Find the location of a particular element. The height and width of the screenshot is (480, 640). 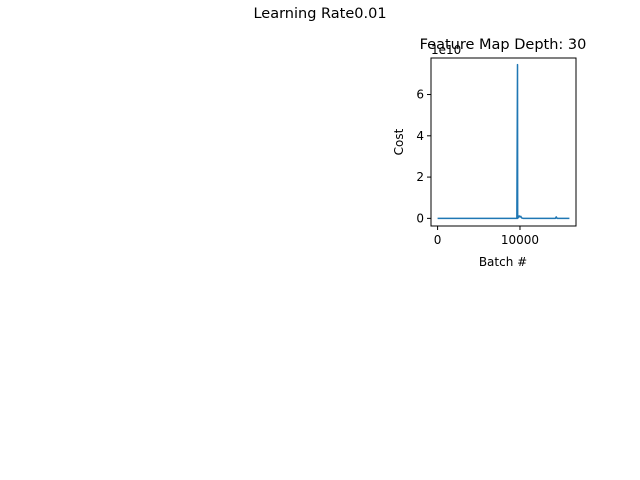

x-tick-label: 10000 is located at coordinates (520, 240).